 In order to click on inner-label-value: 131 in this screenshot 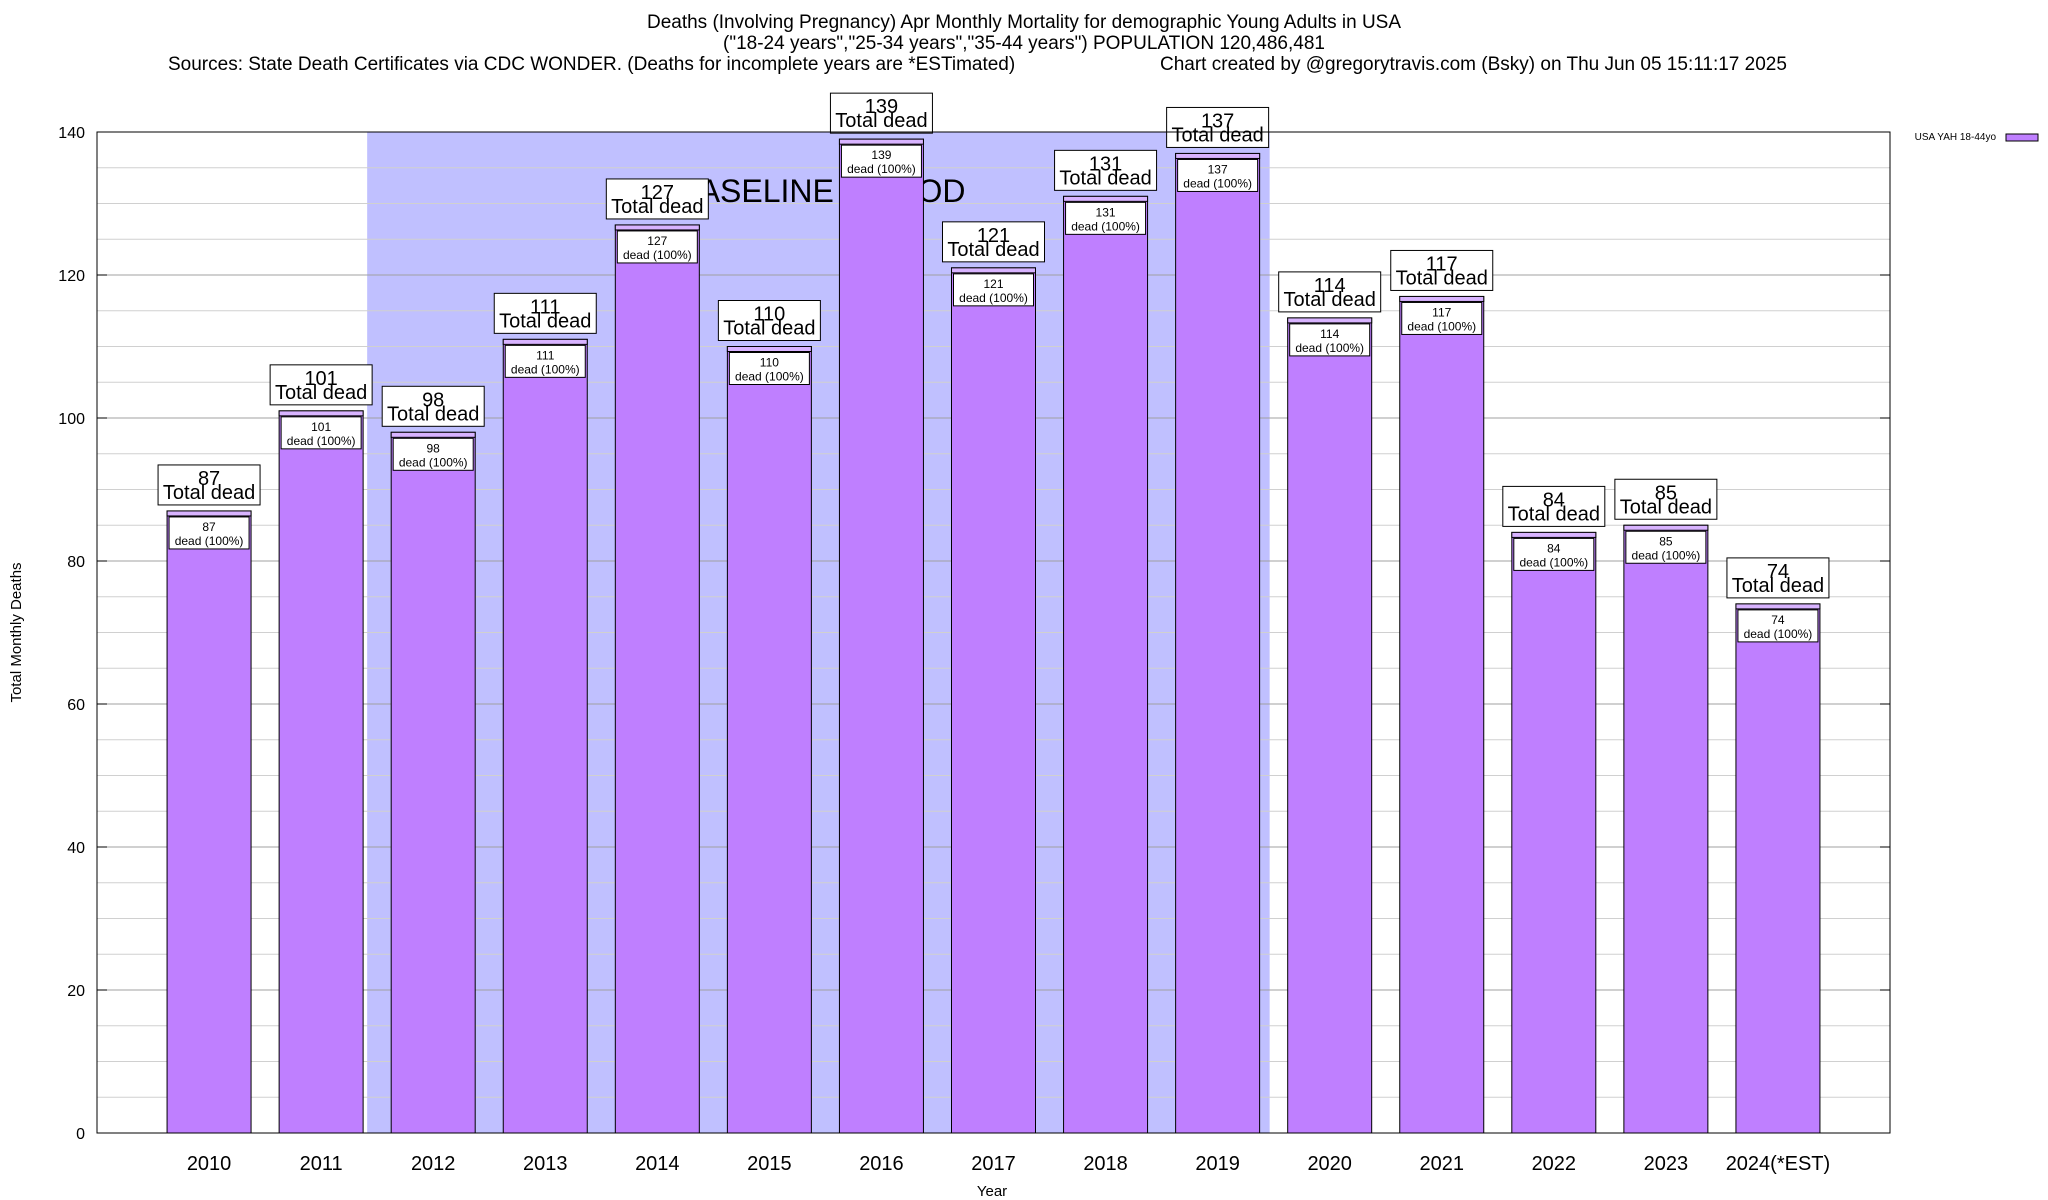, I will do `click(1106, 212)`.